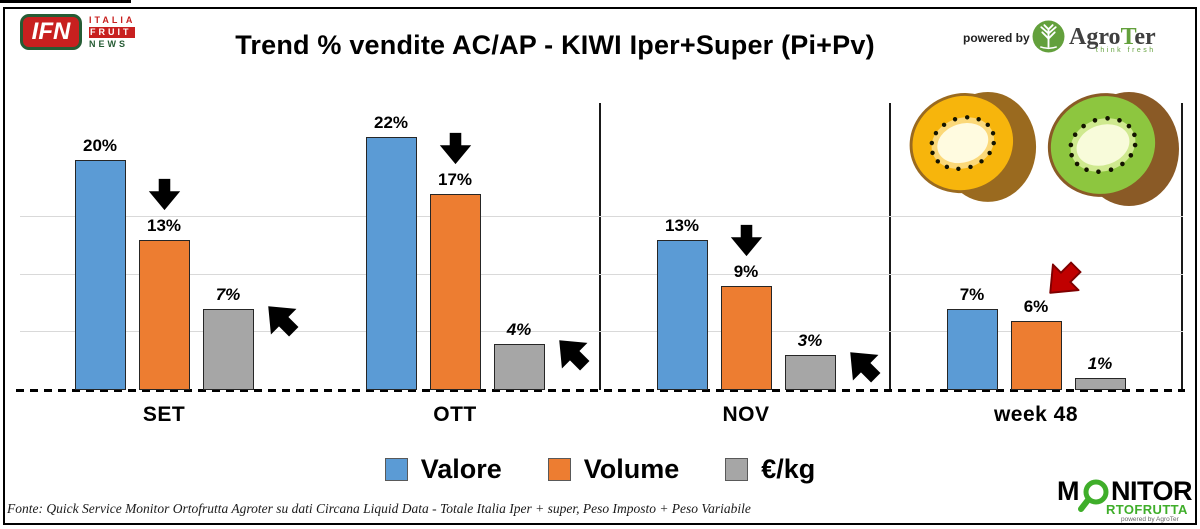 The height and width of the screenshot is (529, 1200). I want to click on category-label-ott: OTT, so click(455, 414).